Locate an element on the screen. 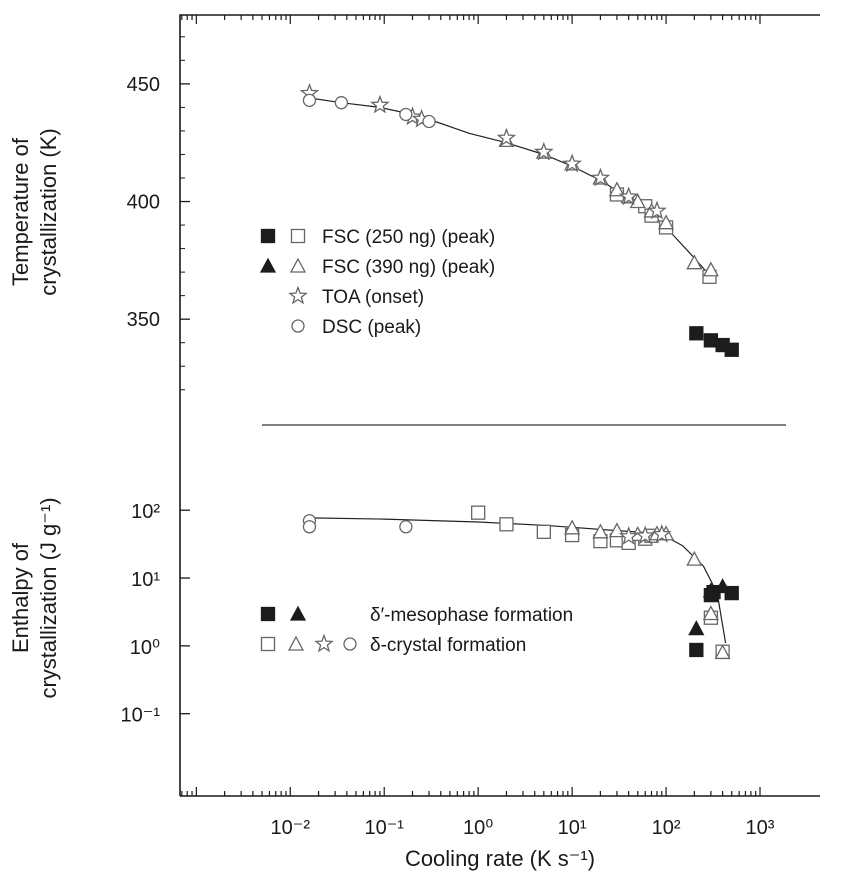  x-tick-label: 10⁻¹ is located at coordinates (384, 828).